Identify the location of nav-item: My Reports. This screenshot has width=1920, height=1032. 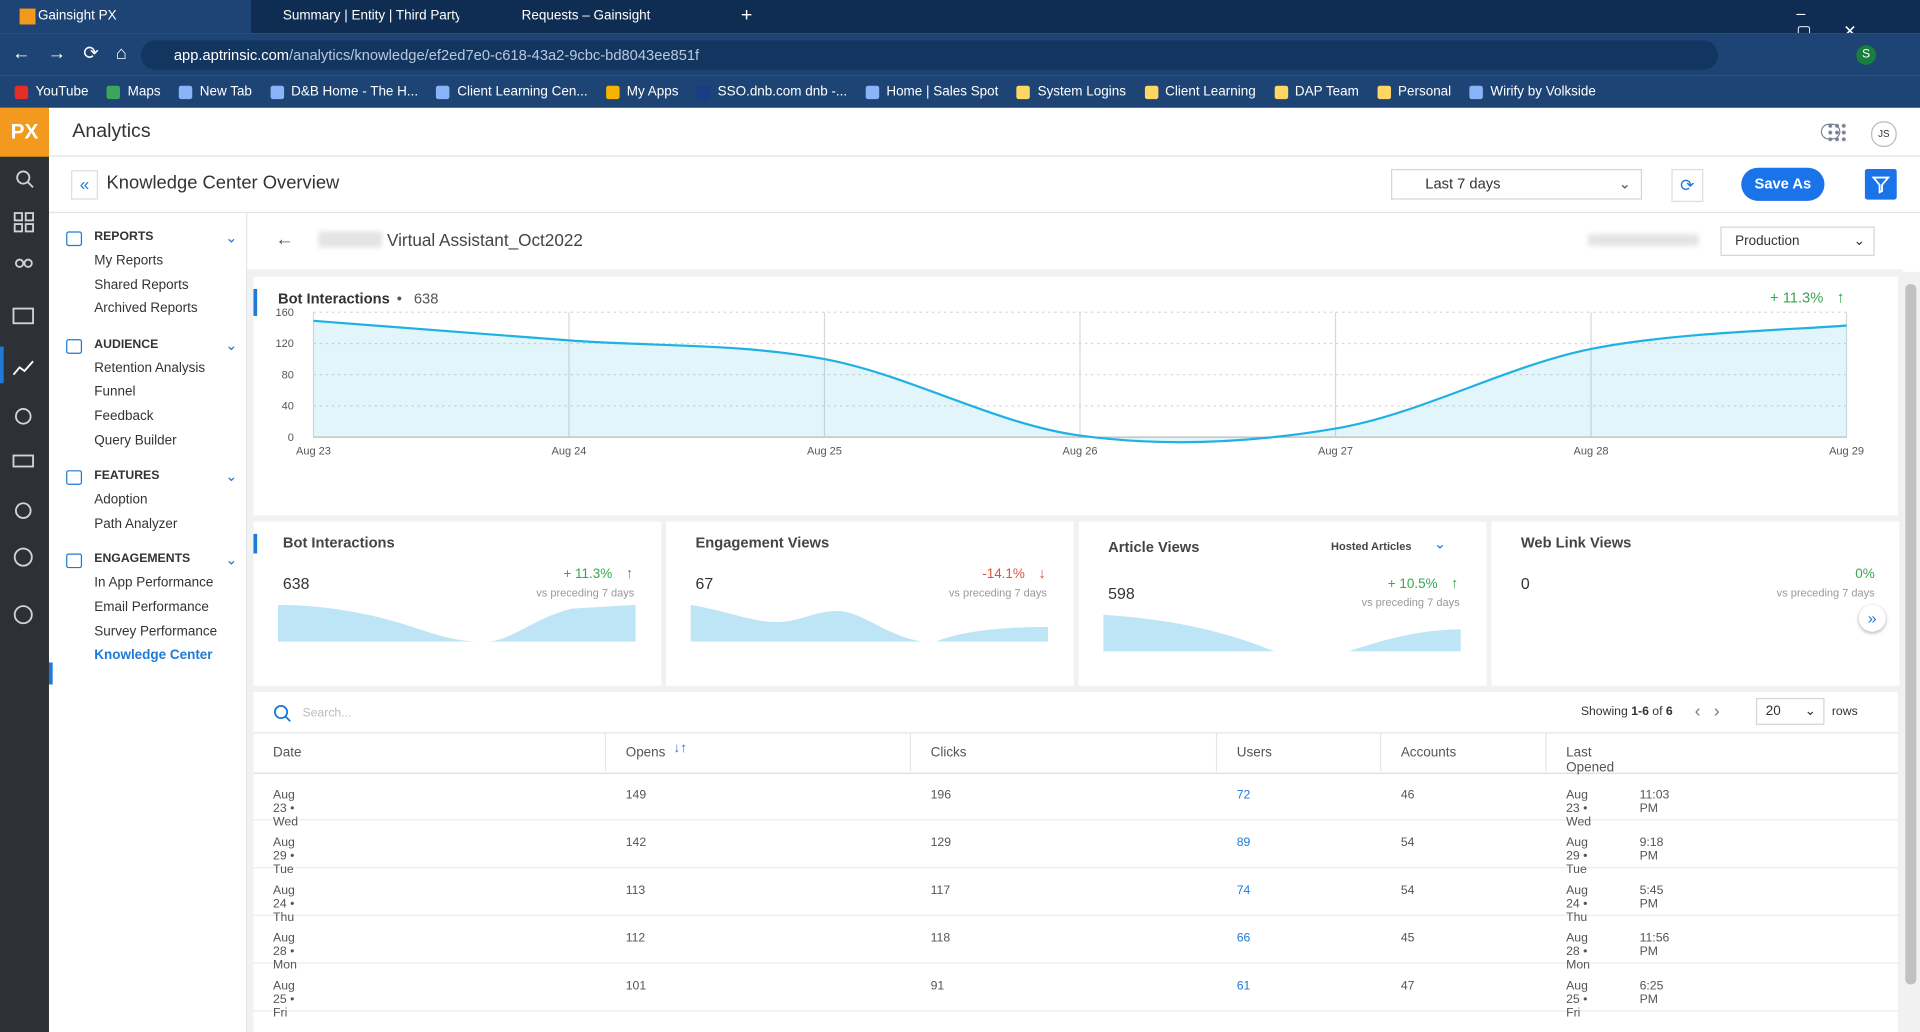
(129, 261).